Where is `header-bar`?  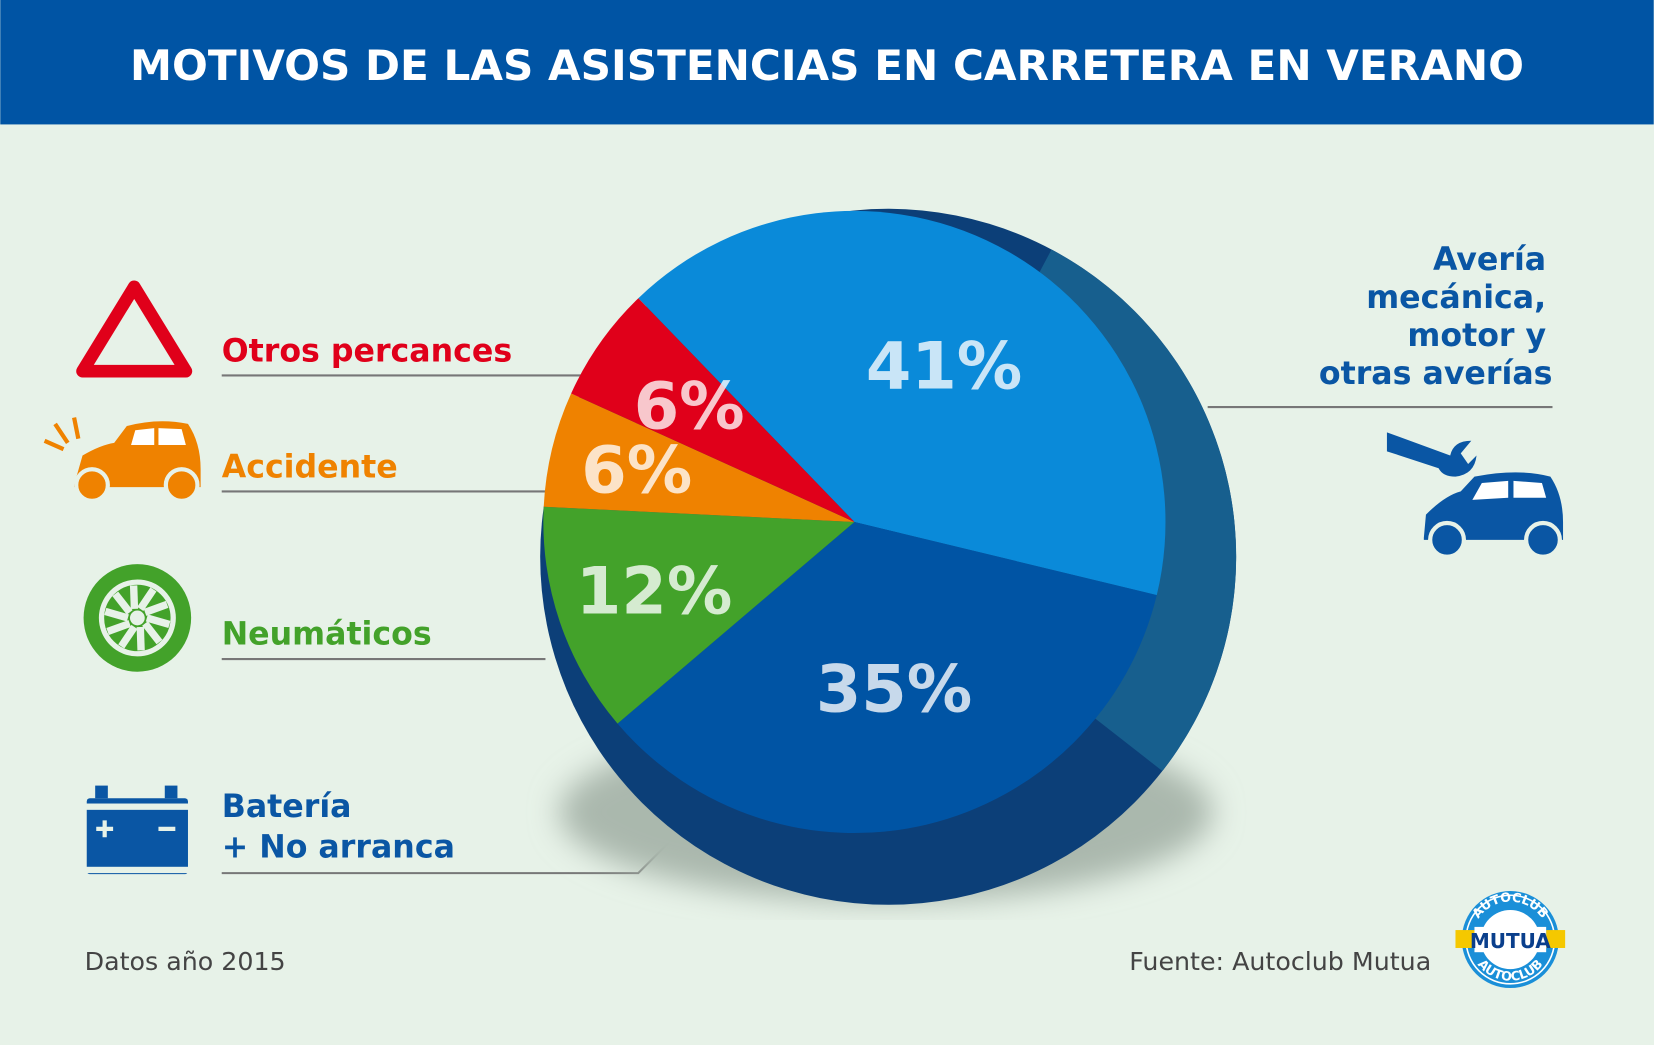
header-bar is located at coordinates (827, 62).